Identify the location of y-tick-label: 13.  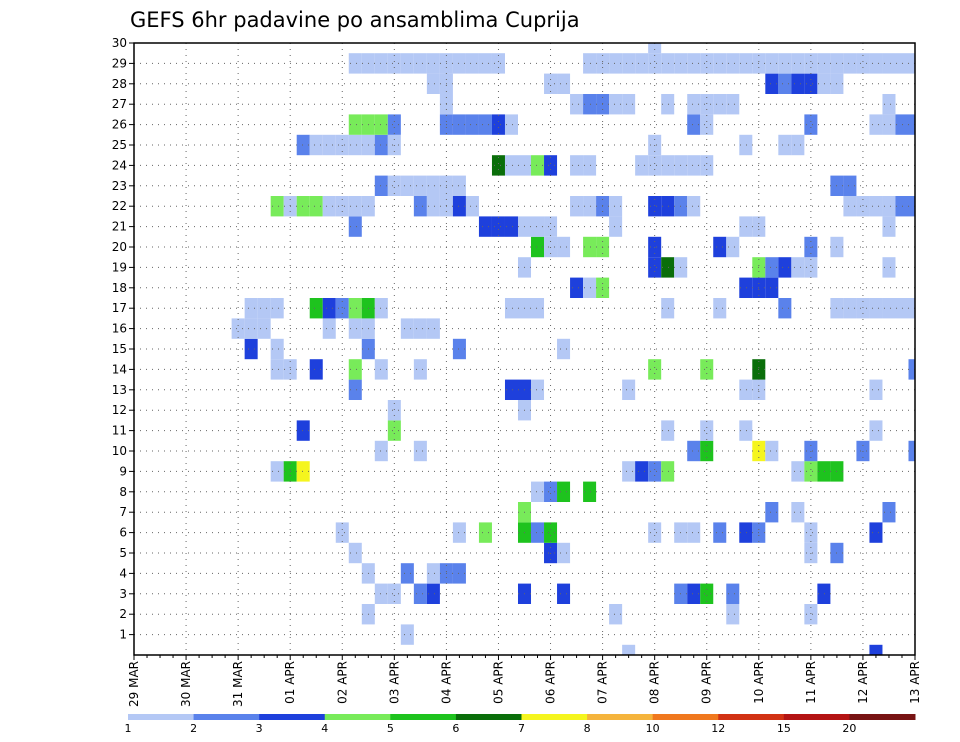
(119, 390).